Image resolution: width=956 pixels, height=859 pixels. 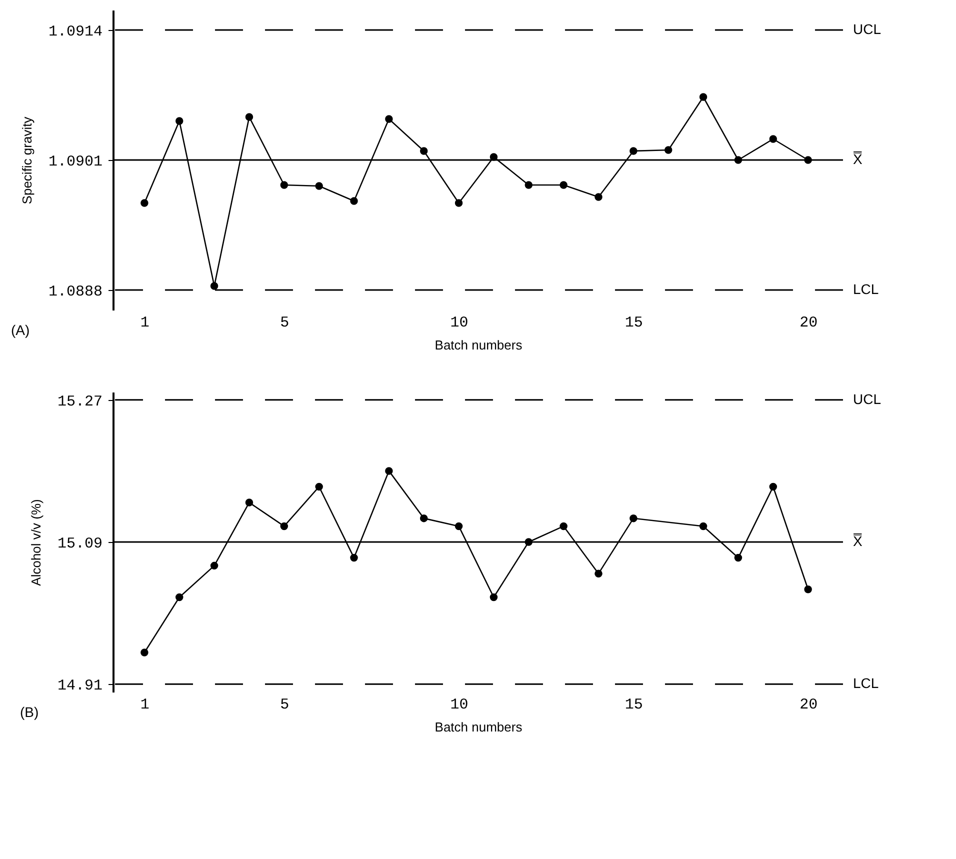 I want to click on y-tick-label: 1.0901, so click(x=75, y=162).